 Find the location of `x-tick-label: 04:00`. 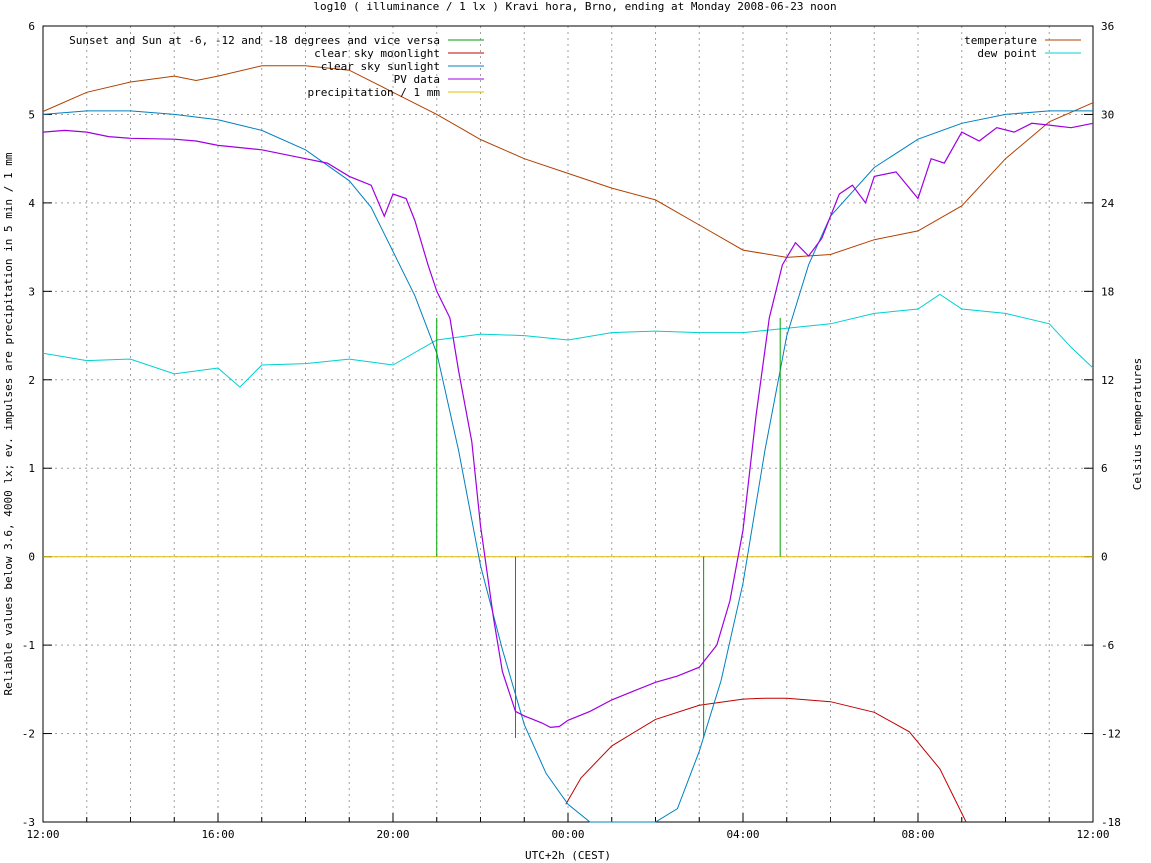

x-tick-label: 04:00 is located at coordinates (742, 834).